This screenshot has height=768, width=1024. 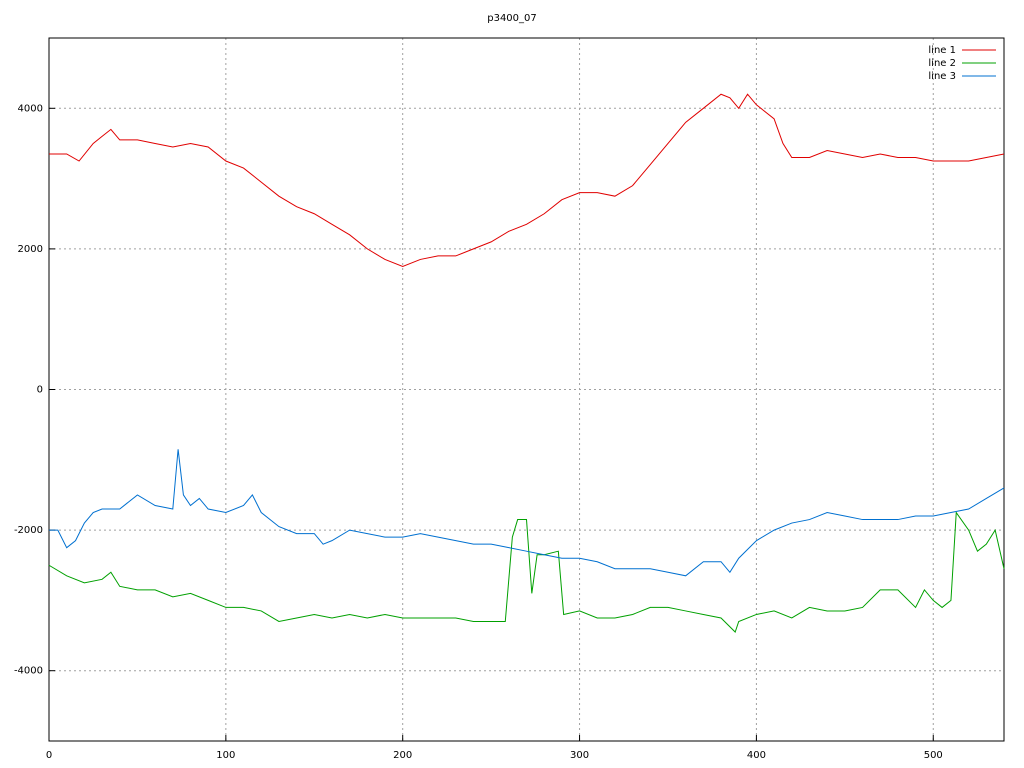 I want to click on x-tick-label: 500, so click(x=933, y=755).